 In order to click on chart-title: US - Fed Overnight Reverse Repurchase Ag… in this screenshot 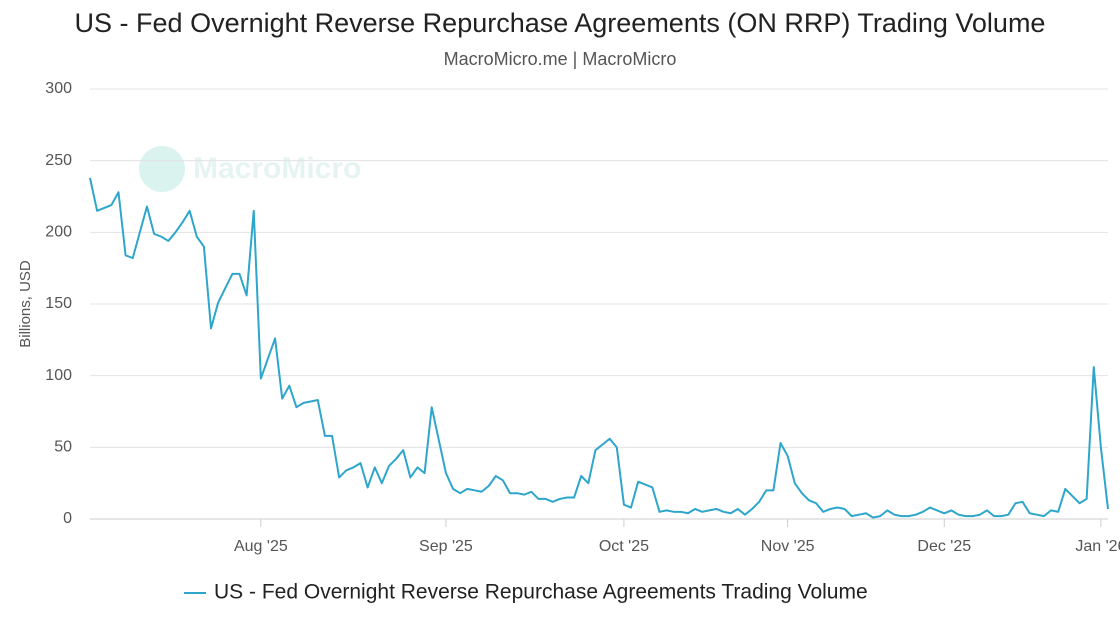, I will do `click(560, 23)`.